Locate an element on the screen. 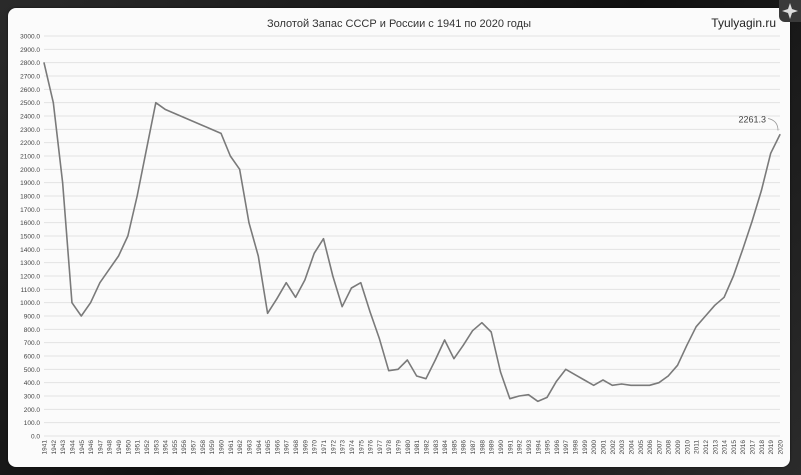 This screenshot has width=801, height=475. x-tick-label: 1974 is located at coordinates (352, 447).